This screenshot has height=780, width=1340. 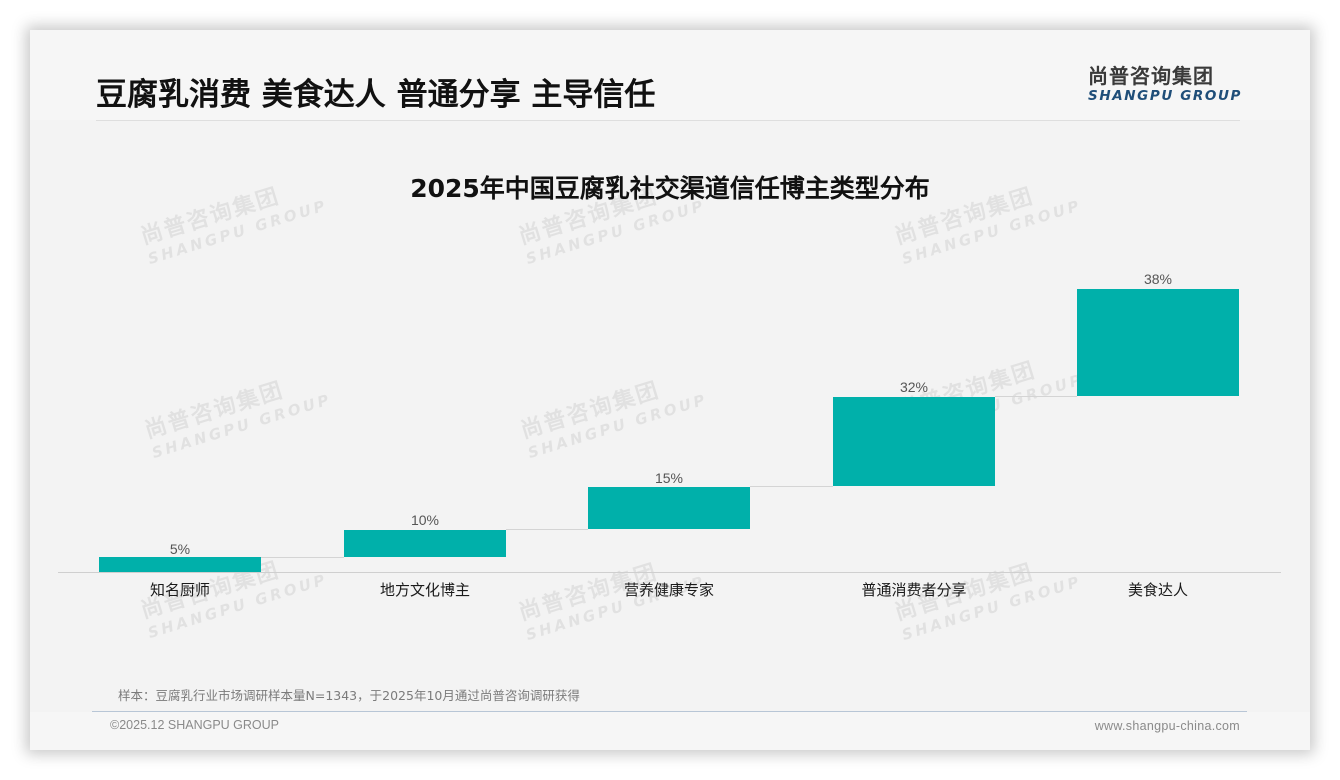 I want to click on category-label: 知名厨师, so click(x=179, y=590).